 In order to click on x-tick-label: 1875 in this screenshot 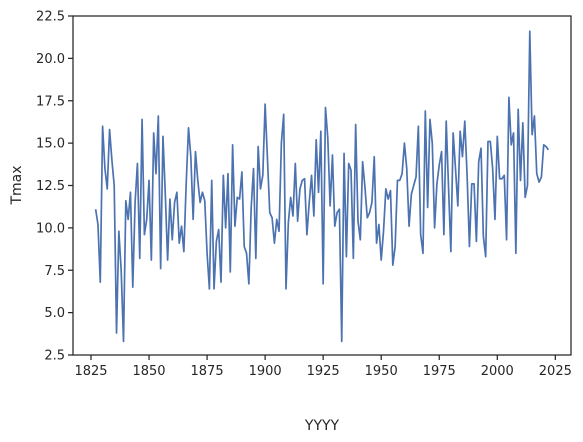, I will do `click(207, 371)`.